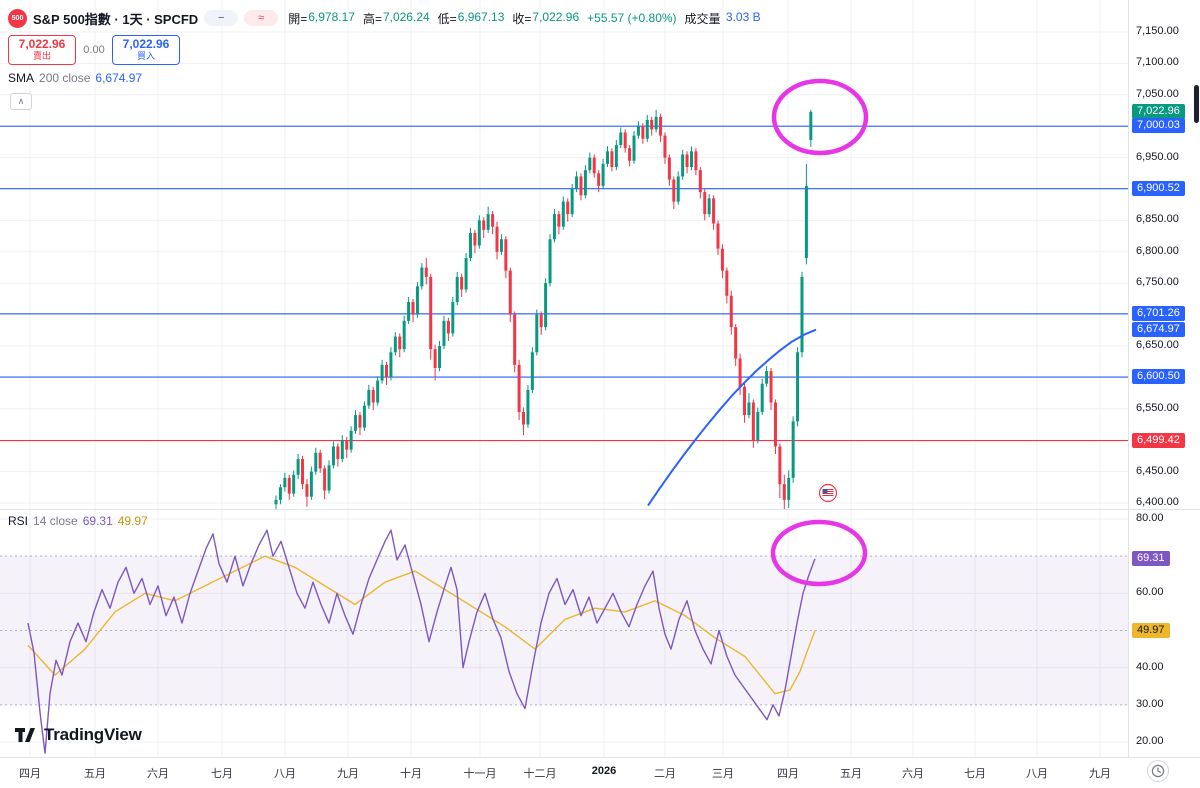 This screenshot has width=1200, height=788. Describe the element at coordinates (1157, 62) in the screenshot. I see `axis-tick-label: 7,100.00` at that location.